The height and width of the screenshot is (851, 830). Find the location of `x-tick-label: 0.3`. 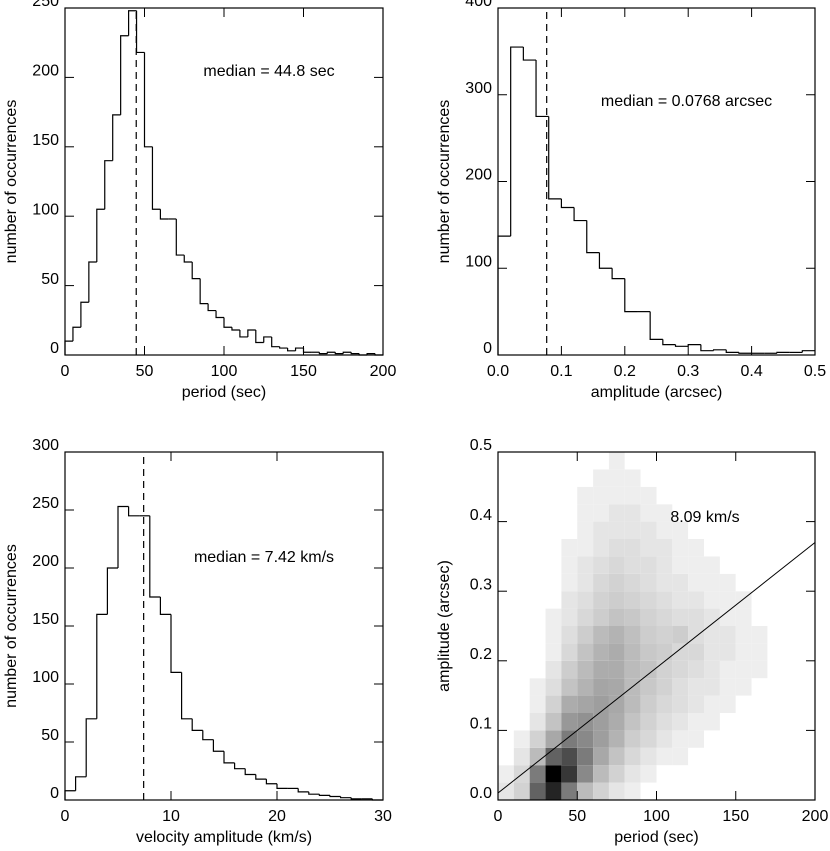

x-tick-label: 0.3 is located at coordinates (688, 371).